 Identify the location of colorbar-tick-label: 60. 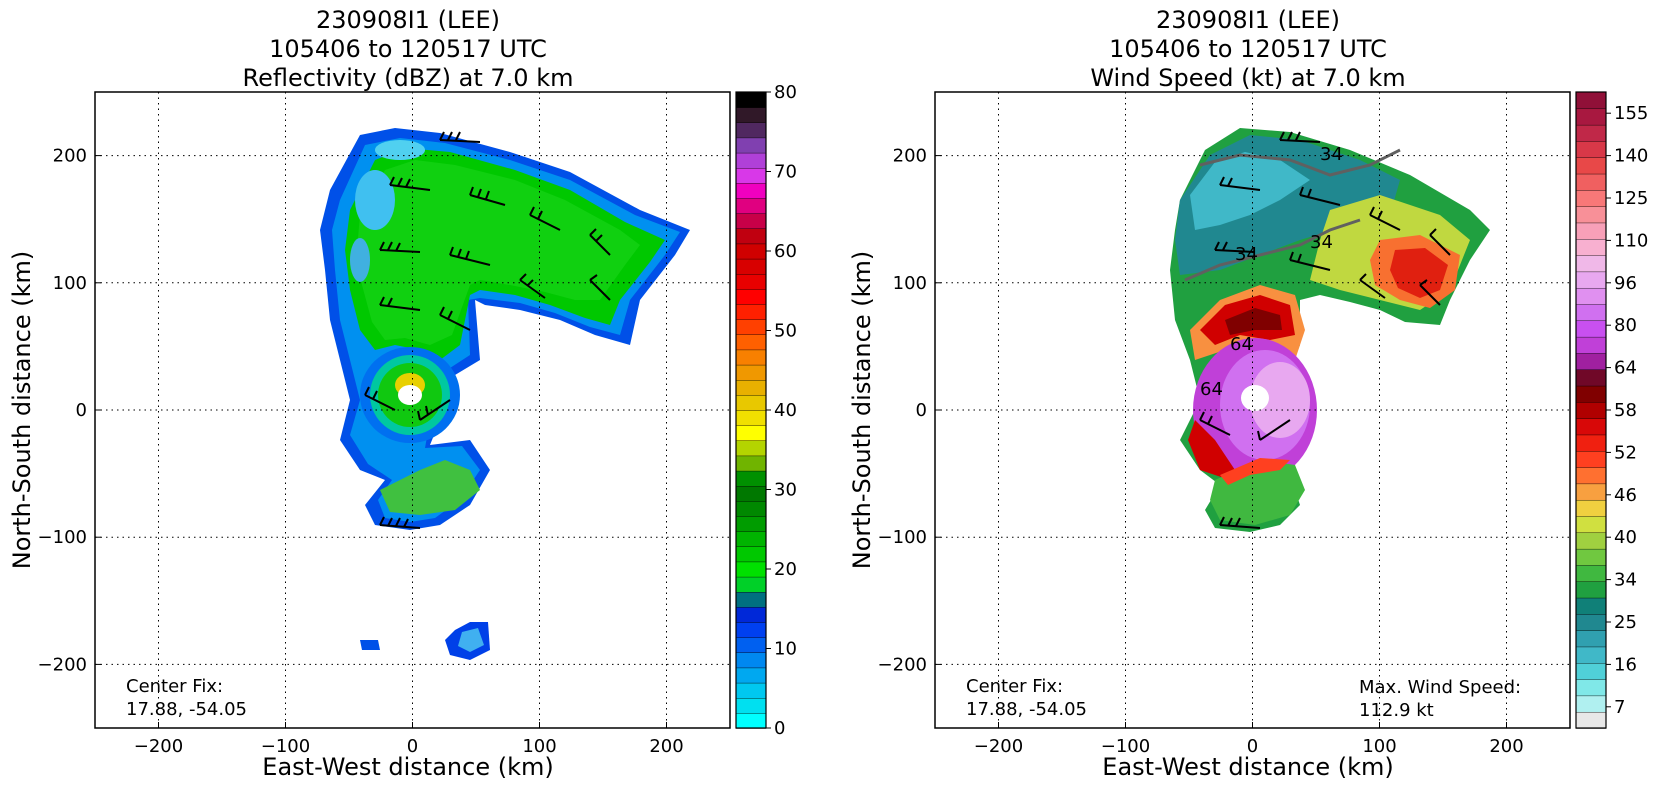
(785, 251).